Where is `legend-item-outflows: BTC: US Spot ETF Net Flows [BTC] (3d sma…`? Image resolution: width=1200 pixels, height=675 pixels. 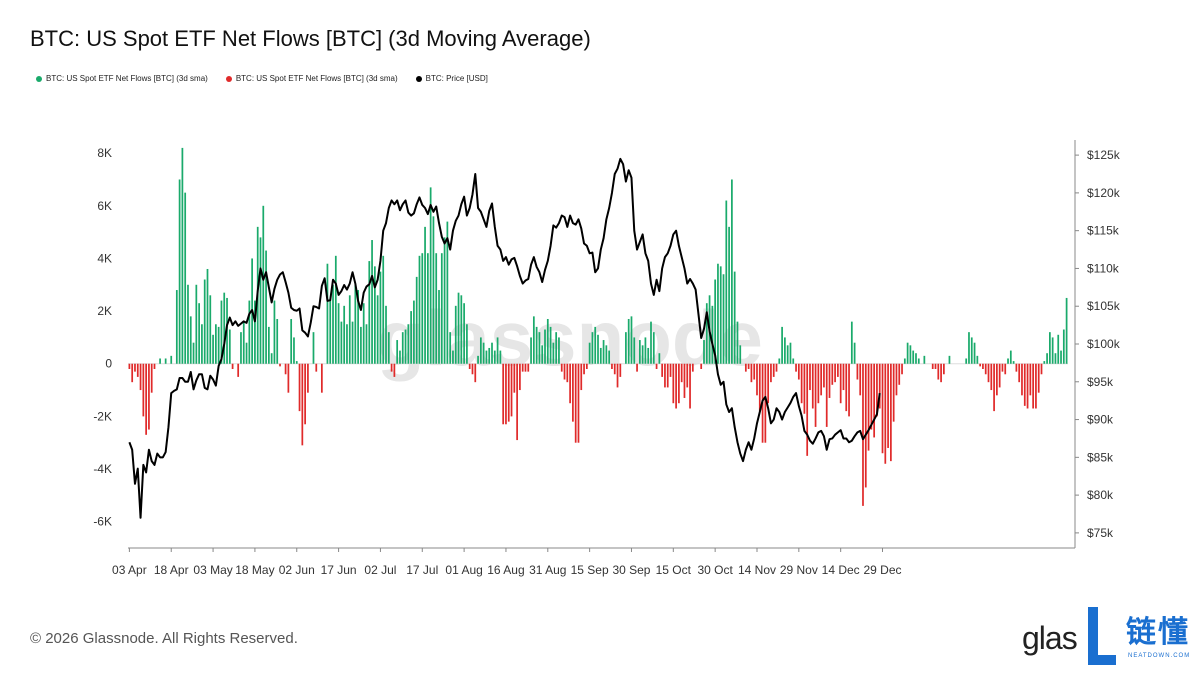
legend-item-outflows: BTC: US Spot ETF Net Flows [BTC] (3d sma… is located at coordinates (311, 78).